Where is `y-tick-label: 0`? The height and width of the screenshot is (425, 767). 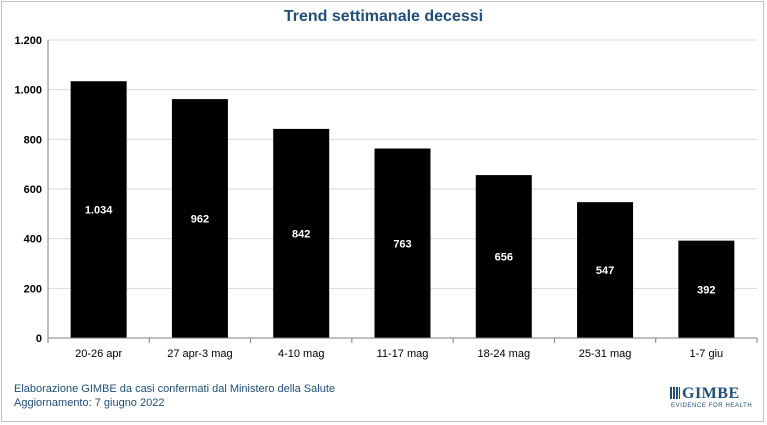
y-tick-label: 0 is located at coordinates (39, 339).